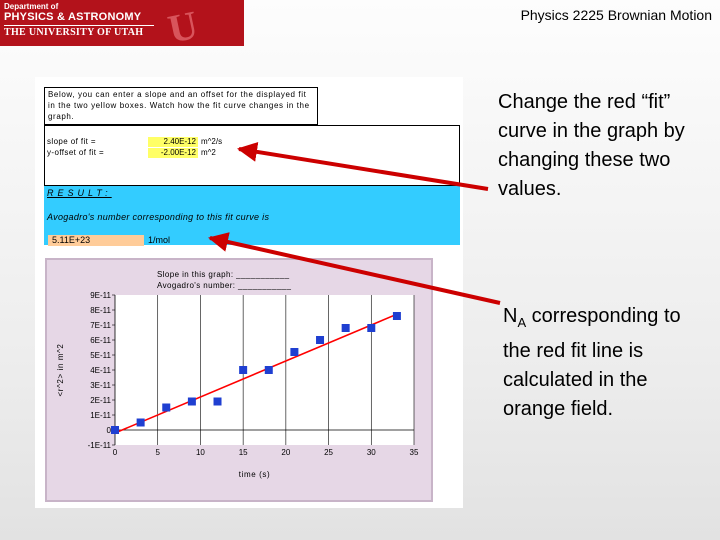 Image resolution: width=720 pixels, height=540 pixels. What do you see at coordinates (100, 385) in the screenshot?
I see `y-tick-label: 3E-11` at bounding box center [100, 385].